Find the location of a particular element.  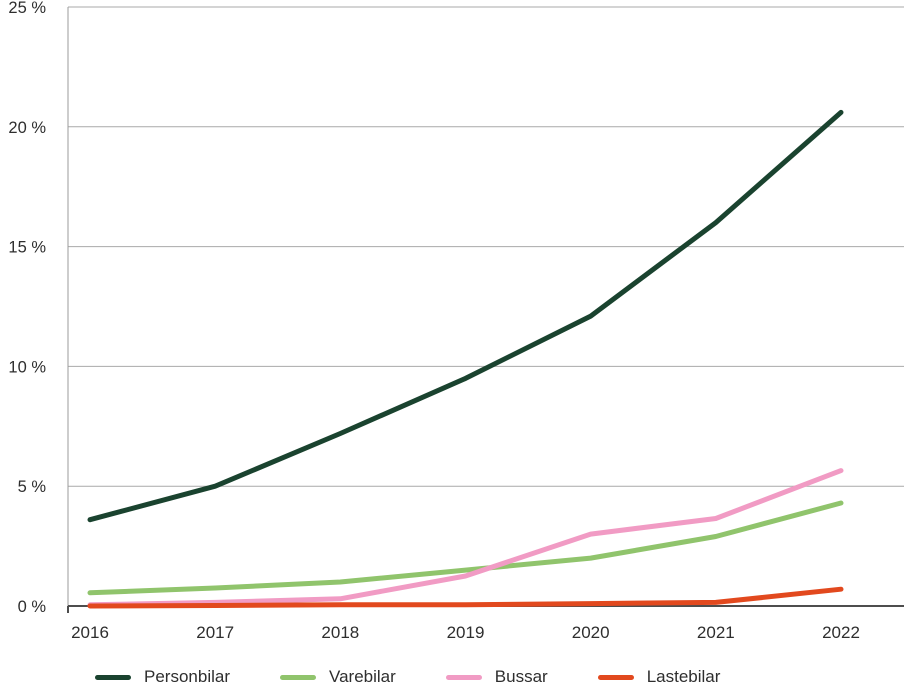

y-tick-label: 5 % is located at coordinates (32, 487).